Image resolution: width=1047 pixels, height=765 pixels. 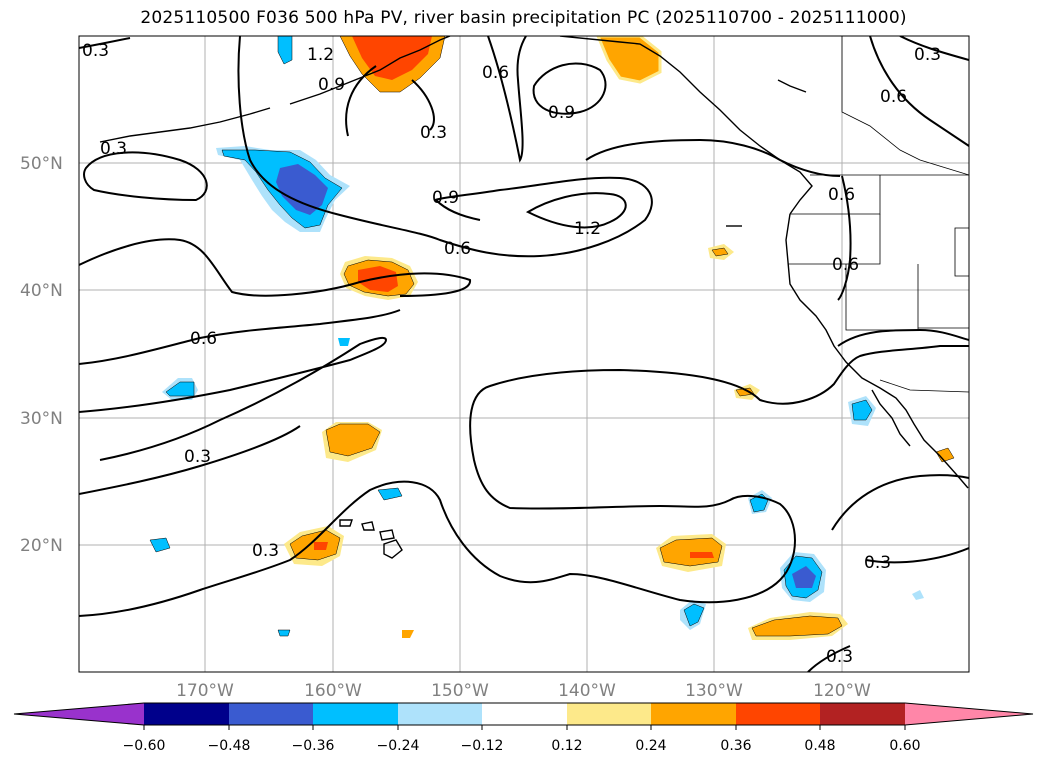 I want to click on contour-0.3-s, so click(x=829, y=658).